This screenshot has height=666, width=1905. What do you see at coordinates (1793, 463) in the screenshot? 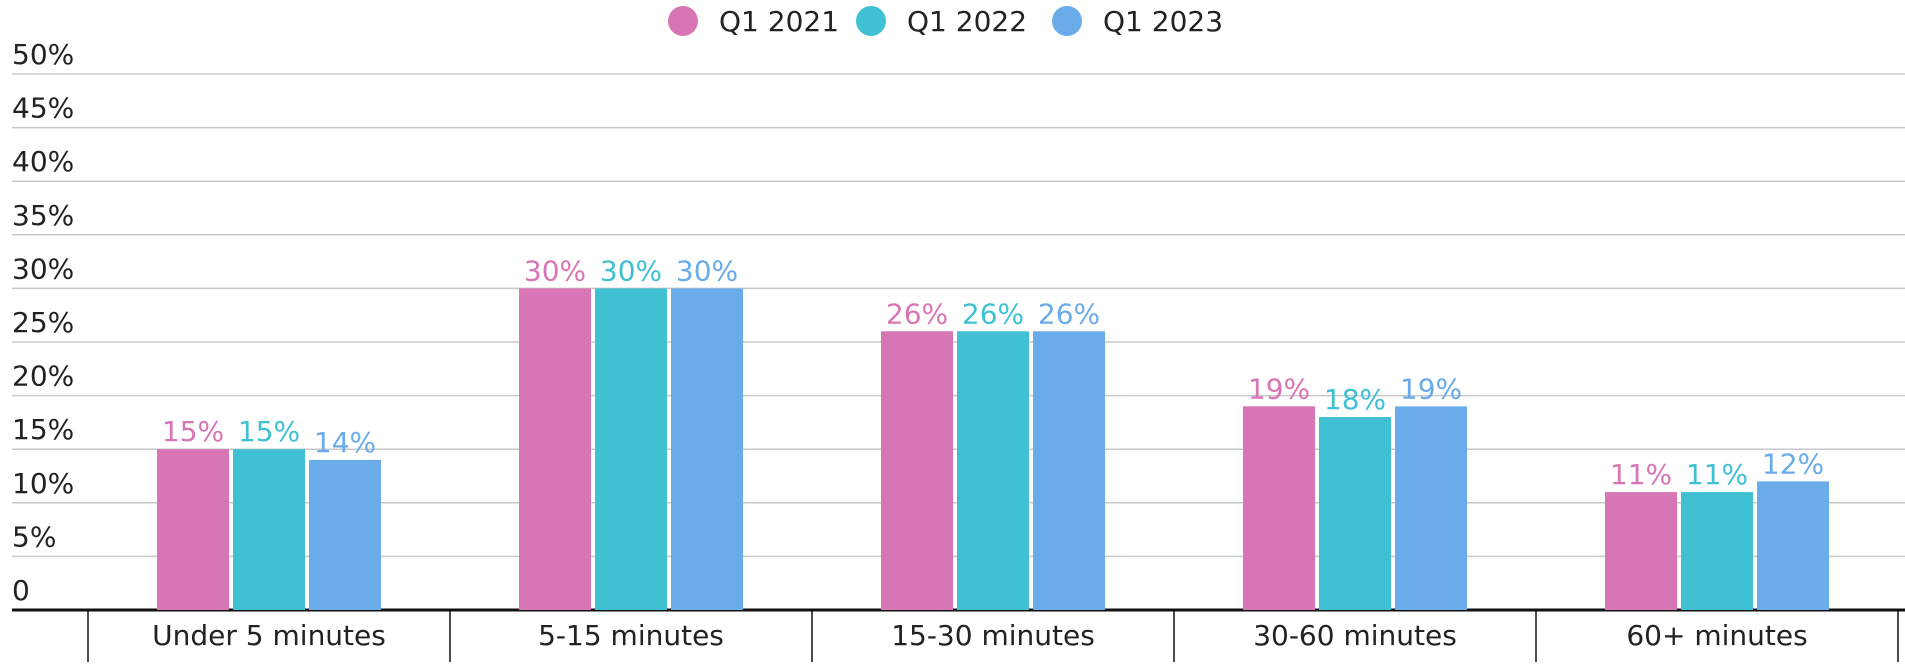
I see `value-label: 12%` at bounding box center [1793, 463].